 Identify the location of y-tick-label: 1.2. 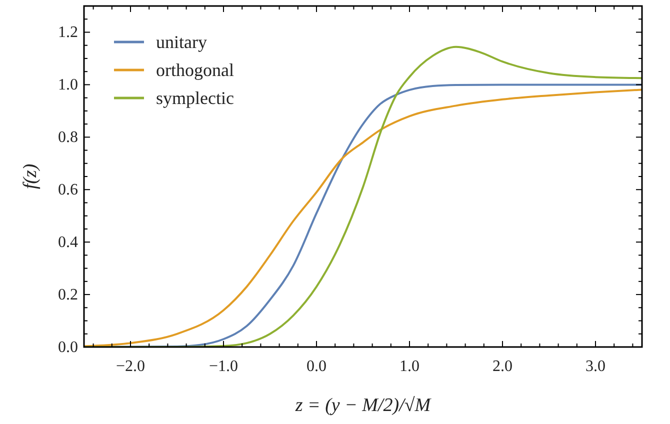
(68, 33).